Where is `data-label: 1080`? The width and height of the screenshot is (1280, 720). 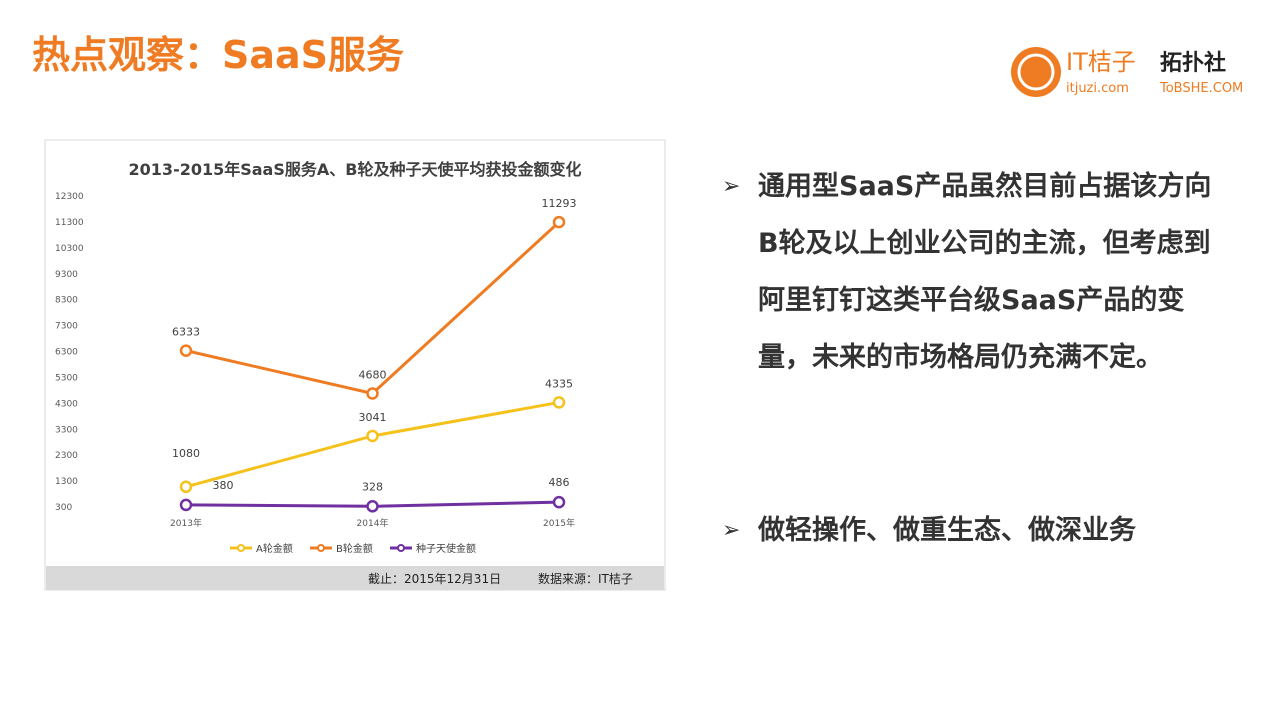 data-label: 1080 is located at coordinates (186, 453).